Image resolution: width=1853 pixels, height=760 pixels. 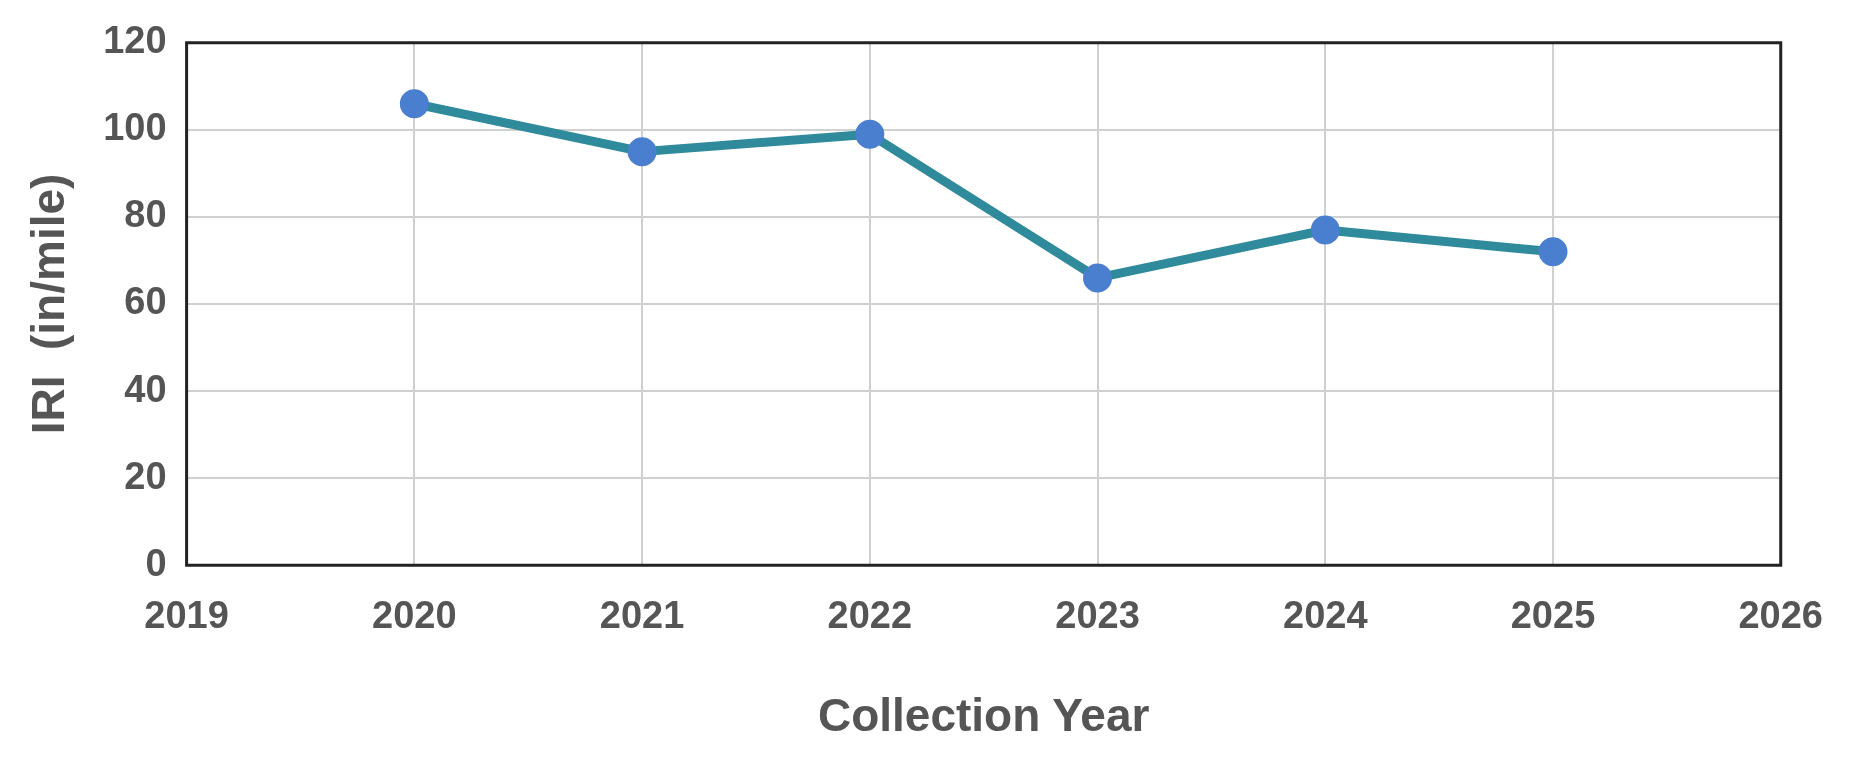 I want to click on x-tick-label: 2019, so click(x=186, y=615).